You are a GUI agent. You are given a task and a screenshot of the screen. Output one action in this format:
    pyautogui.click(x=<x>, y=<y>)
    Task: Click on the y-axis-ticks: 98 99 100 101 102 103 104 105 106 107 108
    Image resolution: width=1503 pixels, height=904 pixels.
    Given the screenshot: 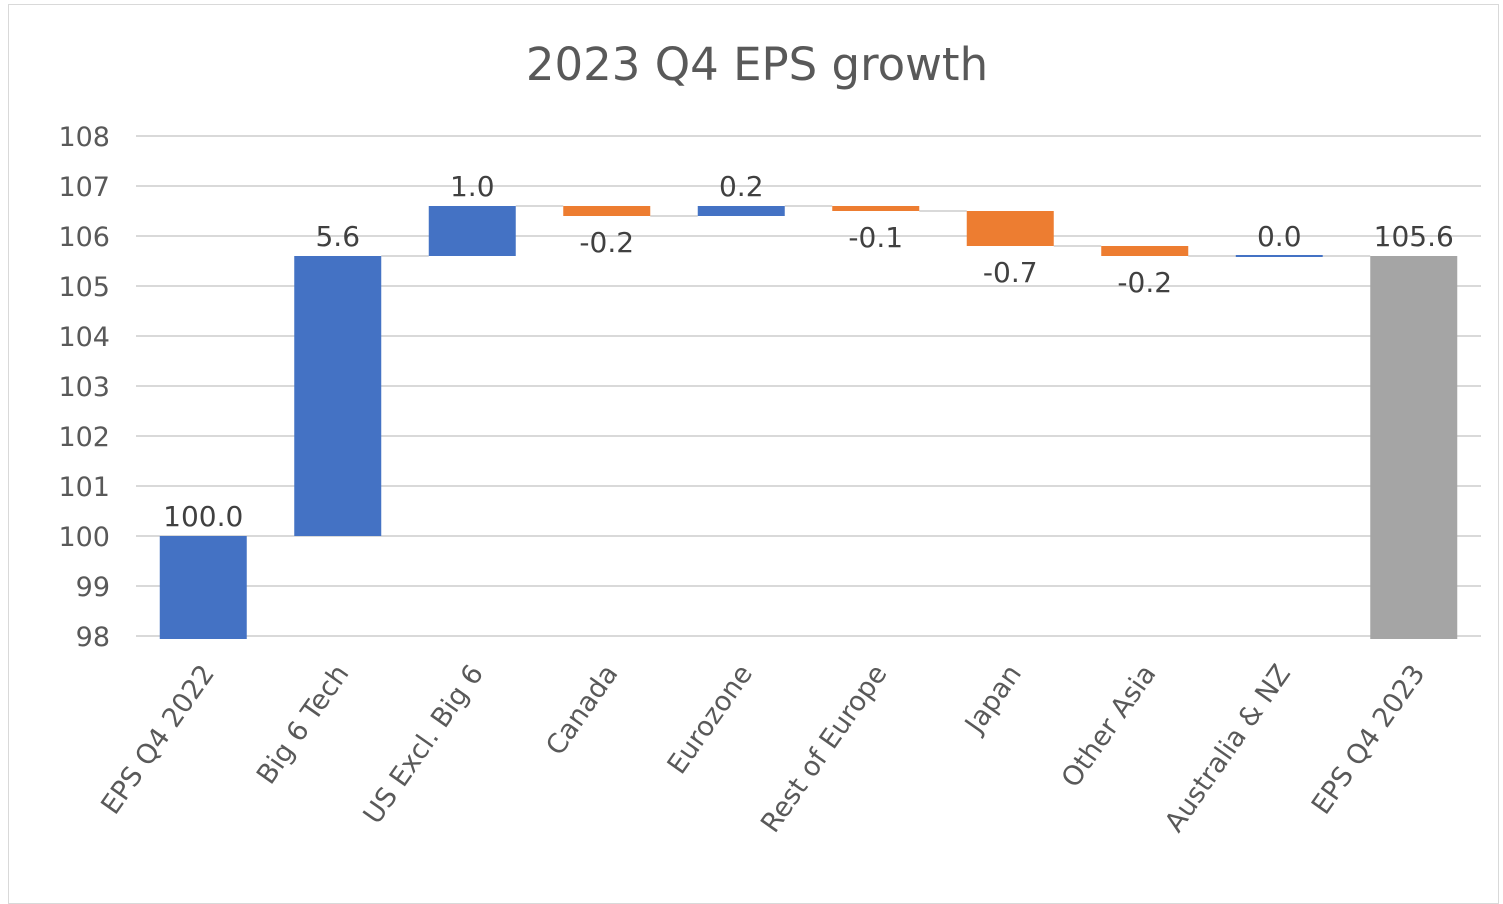 What is the action you would take?
    pyautogui.click(x=84, y=387)
    